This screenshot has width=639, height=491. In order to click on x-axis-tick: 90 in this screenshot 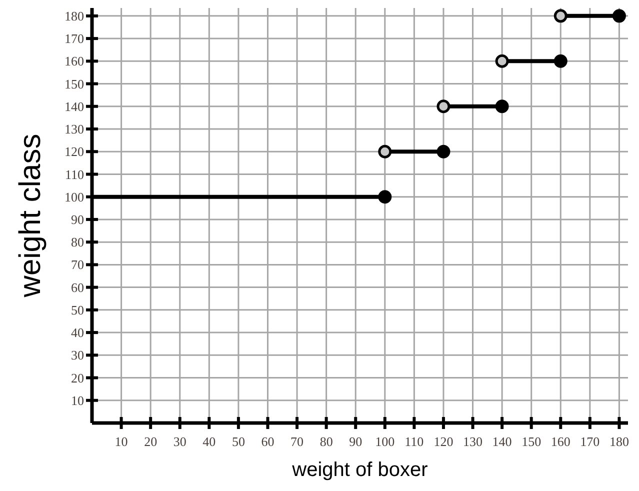, I will do `click(355, 433)`.